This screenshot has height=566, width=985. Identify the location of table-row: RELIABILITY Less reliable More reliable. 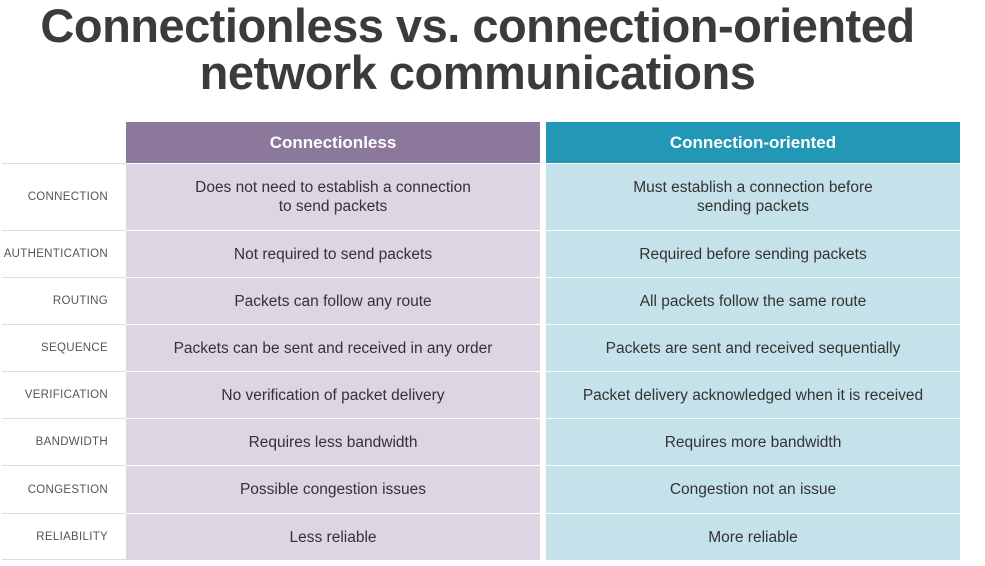
(480, 536).